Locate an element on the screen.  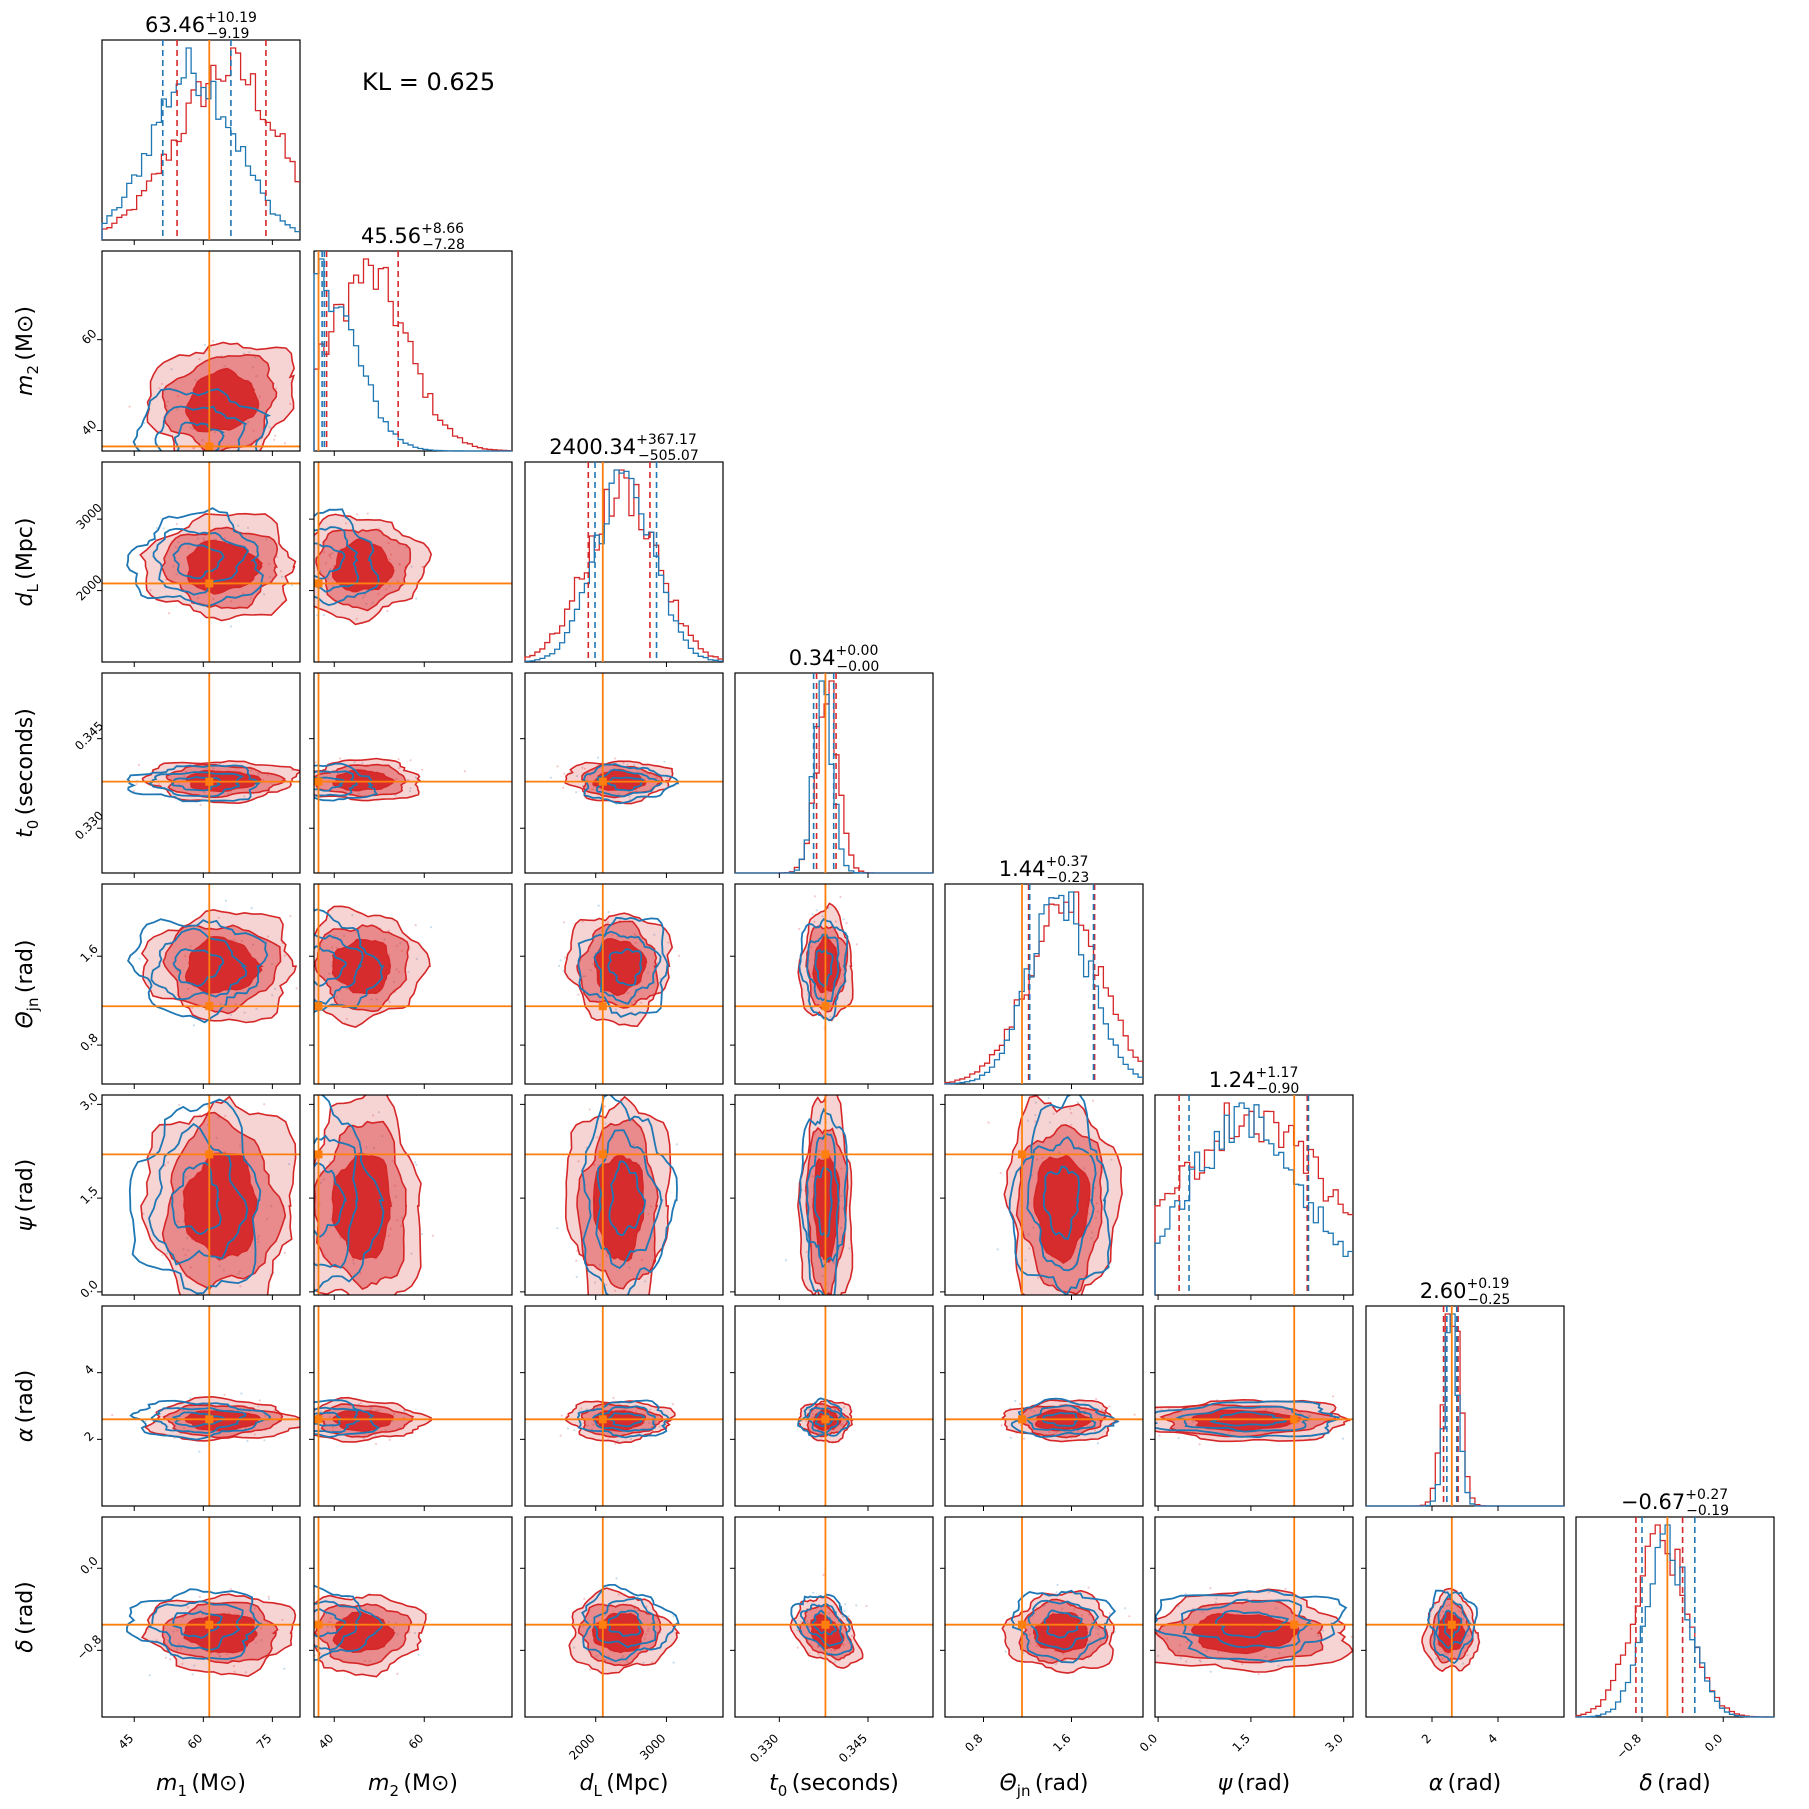
hist-title-m1: 63.46+10.19 −9.19 is located at coordinates (201, 26).